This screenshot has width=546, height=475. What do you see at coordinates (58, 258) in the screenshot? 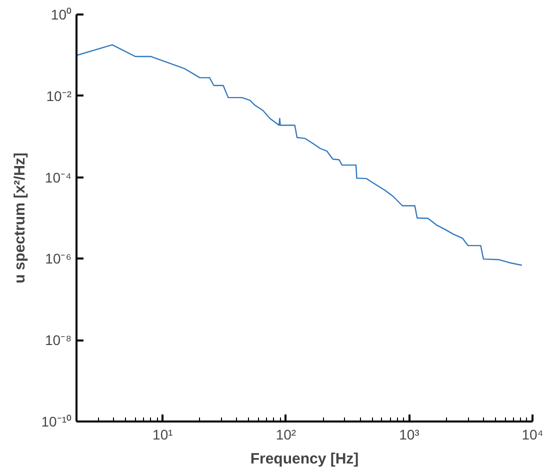
I see `y-tick-label: 10⁻⁶` at bounding box center [58, 258].